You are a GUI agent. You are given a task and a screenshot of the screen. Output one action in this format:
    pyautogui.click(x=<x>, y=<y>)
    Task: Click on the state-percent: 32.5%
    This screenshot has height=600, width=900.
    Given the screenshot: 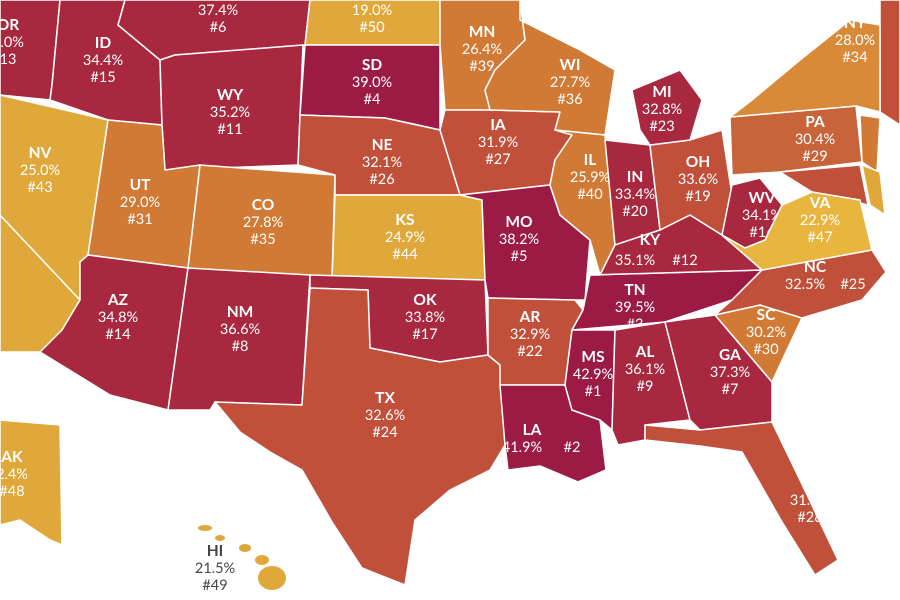 What is the action you would take?
    pyautogui.click(x=805, y=284)
    